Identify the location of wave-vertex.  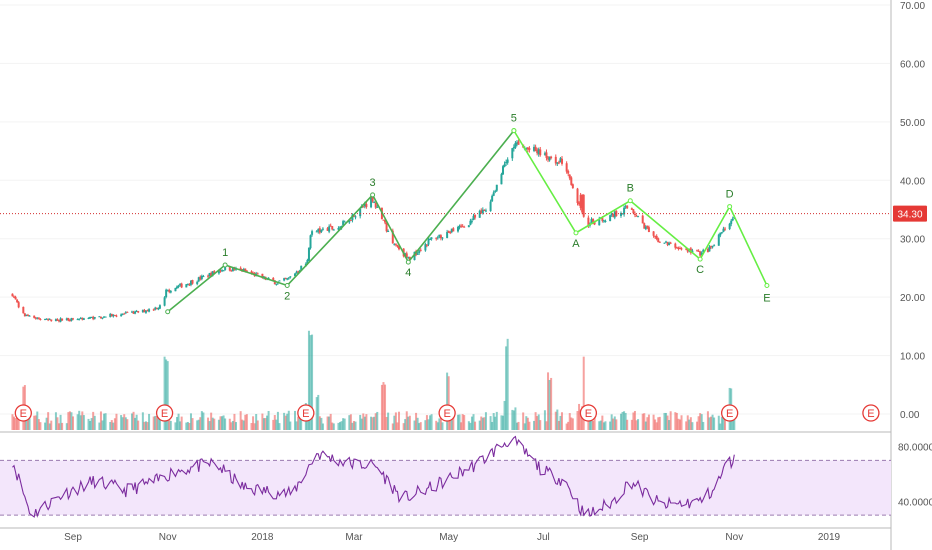
(576, 233).